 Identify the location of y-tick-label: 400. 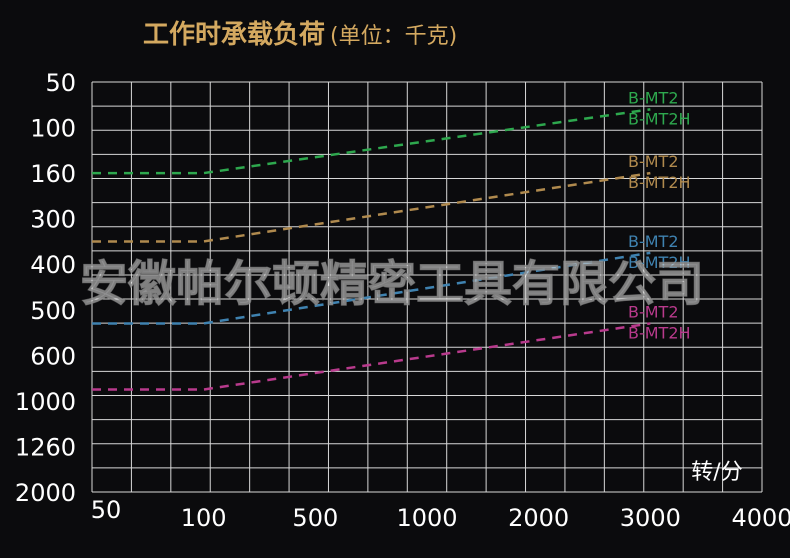
(53, 265).